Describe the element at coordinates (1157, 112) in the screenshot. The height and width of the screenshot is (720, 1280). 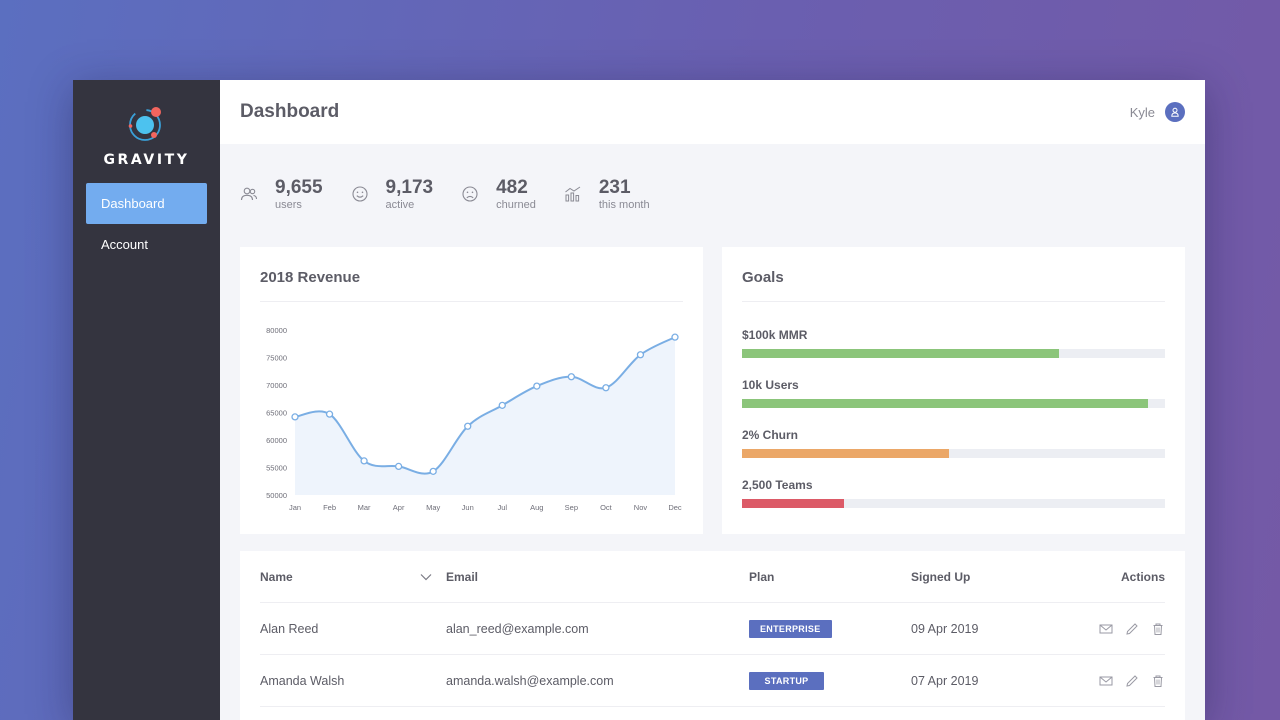
I see `user-menu: Kyle` at that location.